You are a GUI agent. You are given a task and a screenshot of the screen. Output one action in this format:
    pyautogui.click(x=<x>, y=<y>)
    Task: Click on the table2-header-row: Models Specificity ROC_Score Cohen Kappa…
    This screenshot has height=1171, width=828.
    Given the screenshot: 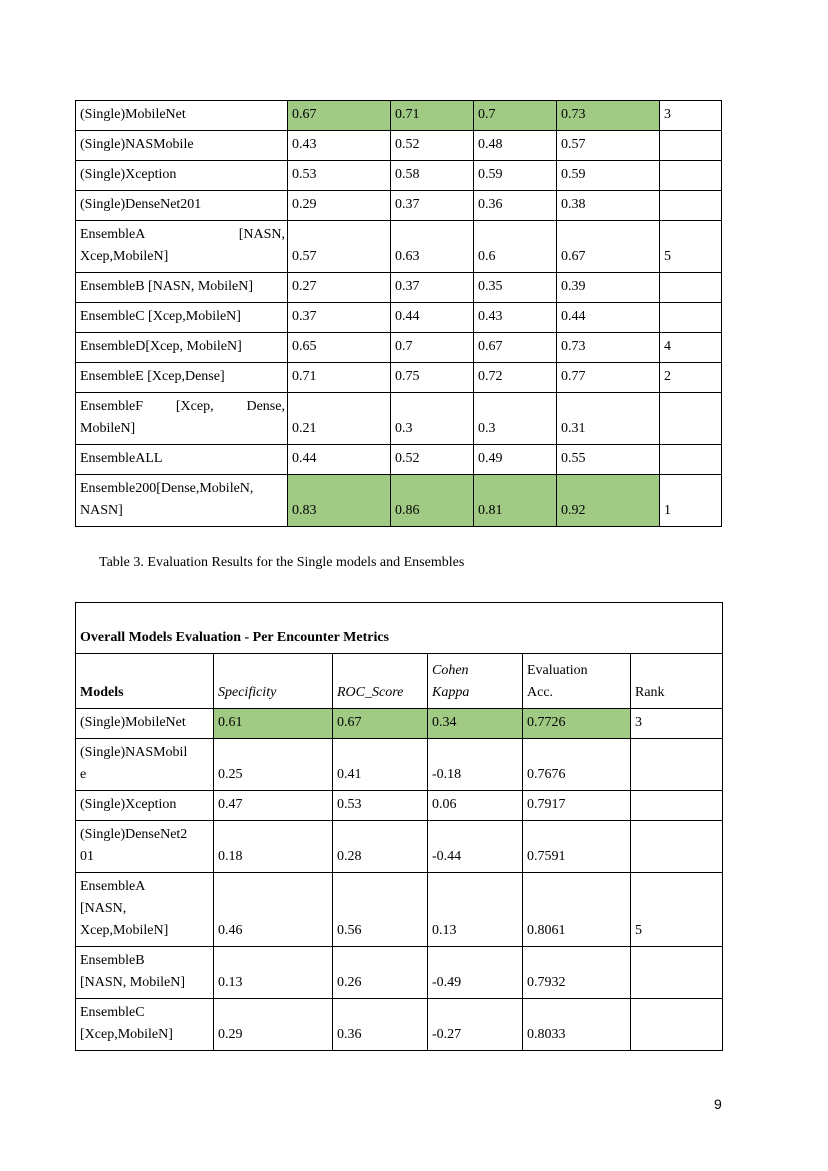 What is the action you would take?
    pyautogui.click(x=399, y=681)
    